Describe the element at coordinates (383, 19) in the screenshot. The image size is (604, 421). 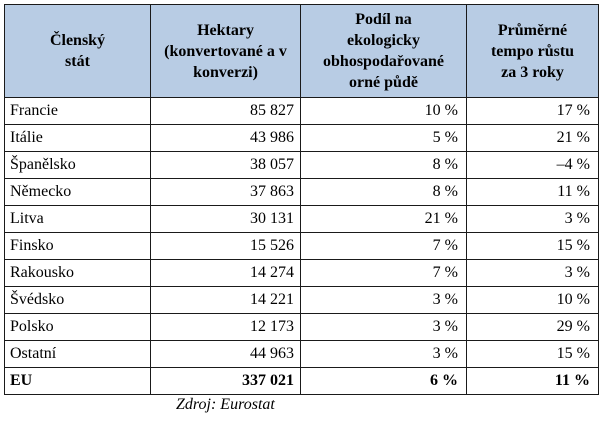
I see `header-line: Podíl na` at that location.